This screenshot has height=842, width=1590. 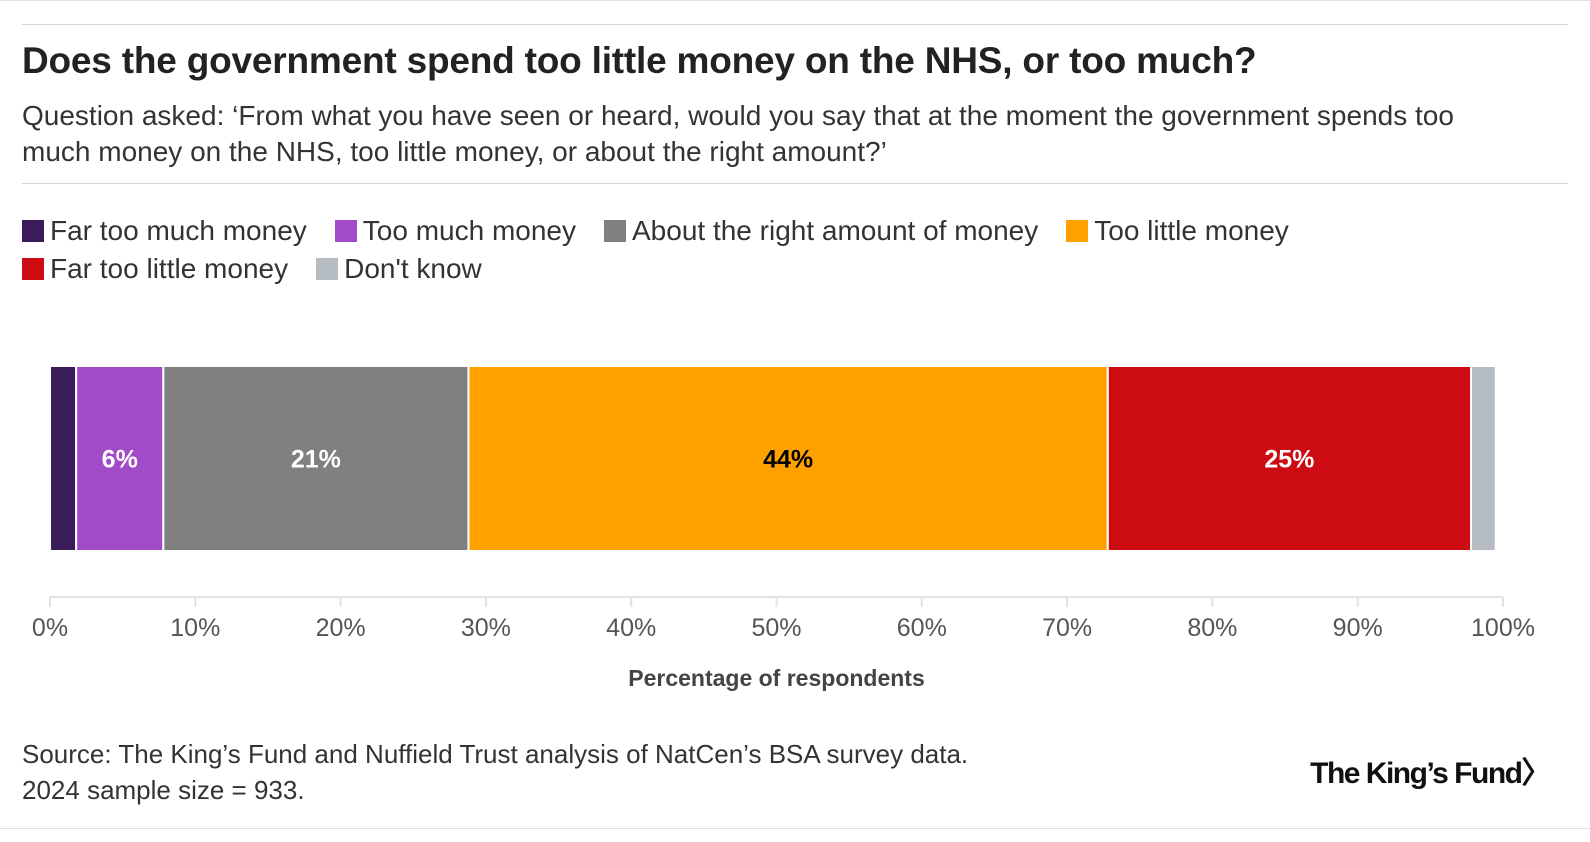 I want to click on header-divider, so click(x=795, y=24).